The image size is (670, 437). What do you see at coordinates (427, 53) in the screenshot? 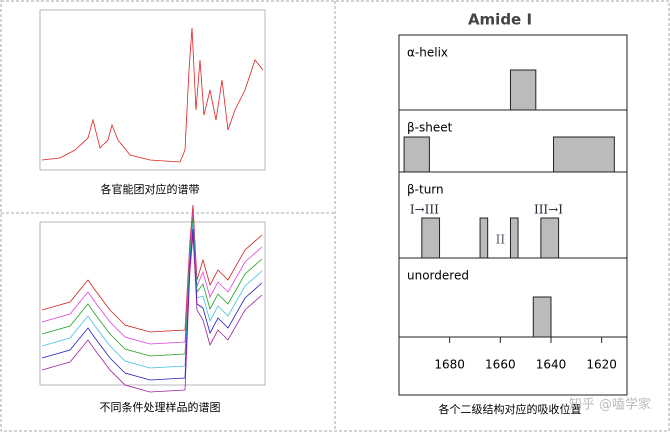
I see `row-label: α-helix` at bounding box center [427, 53].